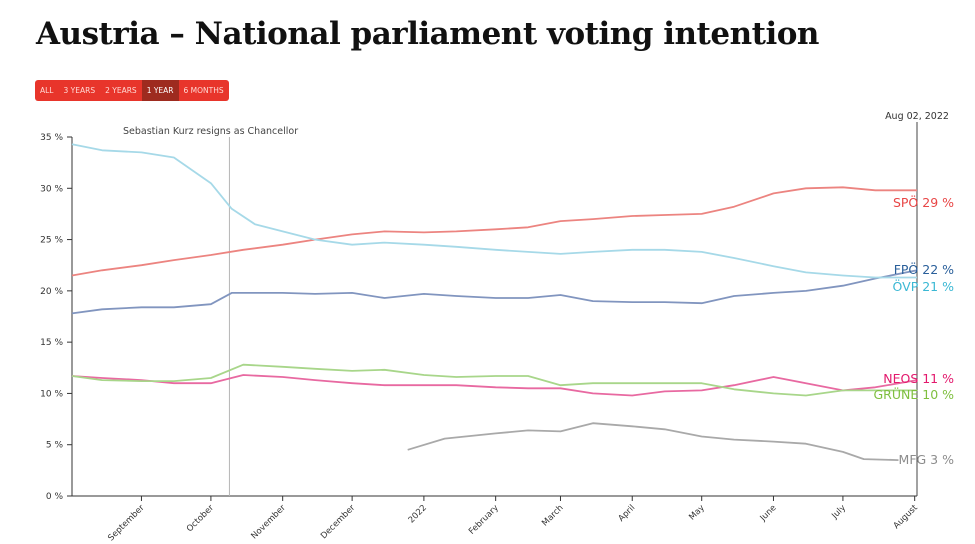  Describe the element at coordinates (924, 286) in the screenshot. I see `series-label-oevp: ÖVP 21 %` at that location.